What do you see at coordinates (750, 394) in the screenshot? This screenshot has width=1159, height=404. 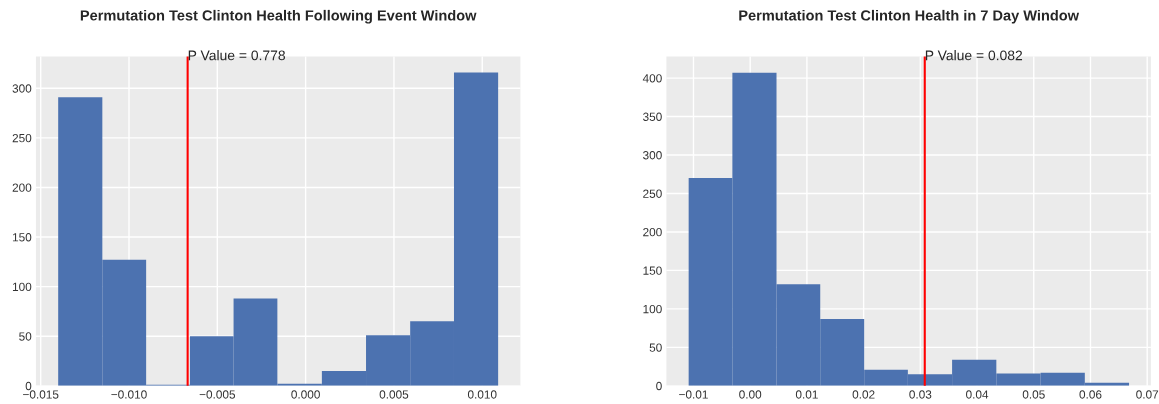 I see `x-tick-label: 0.00` at bounding box center [750, 394].